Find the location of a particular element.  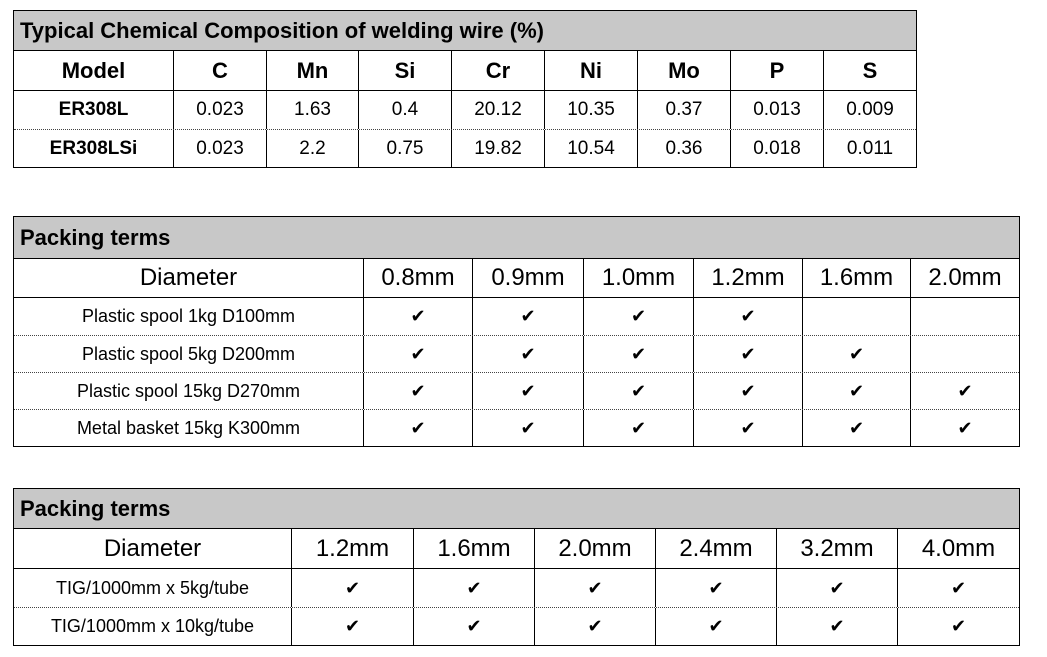

header-cell: 2.4mm is located at coordinates (715, 548).